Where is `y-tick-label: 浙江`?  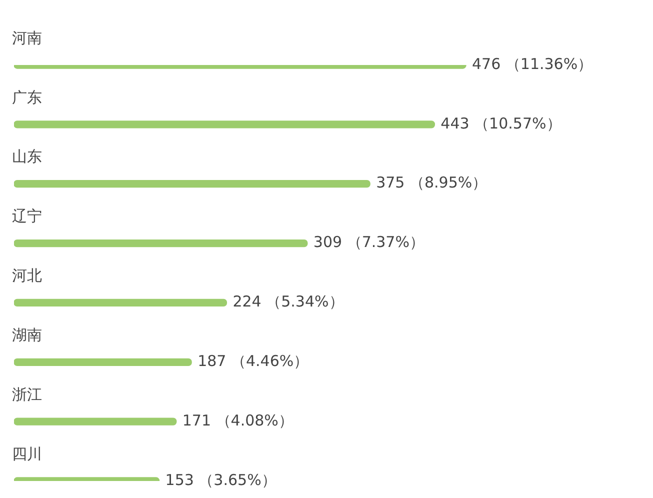 y-tick-label: 浙江 is located at coordinates (27, 394).